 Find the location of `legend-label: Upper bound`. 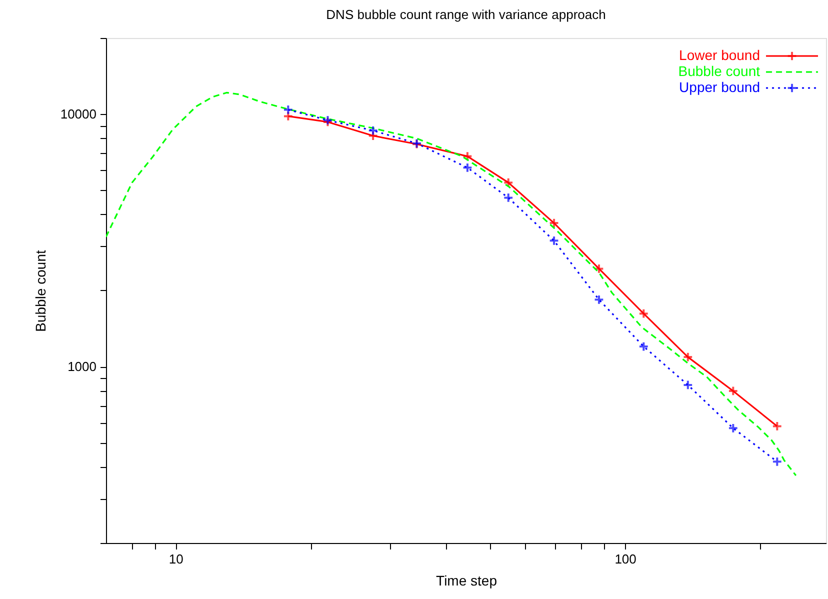

legend-label: Upper bound is located at coordinates (719, 87).